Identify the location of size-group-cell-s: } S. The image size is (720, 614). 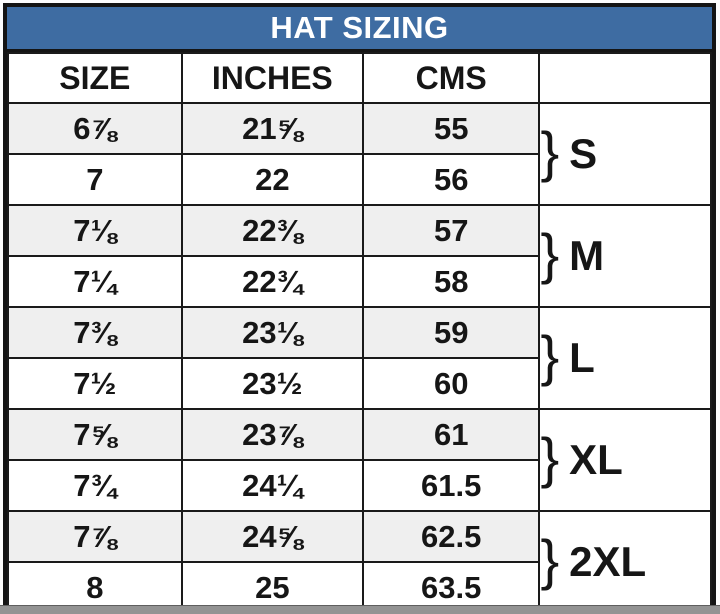
(625, 154).